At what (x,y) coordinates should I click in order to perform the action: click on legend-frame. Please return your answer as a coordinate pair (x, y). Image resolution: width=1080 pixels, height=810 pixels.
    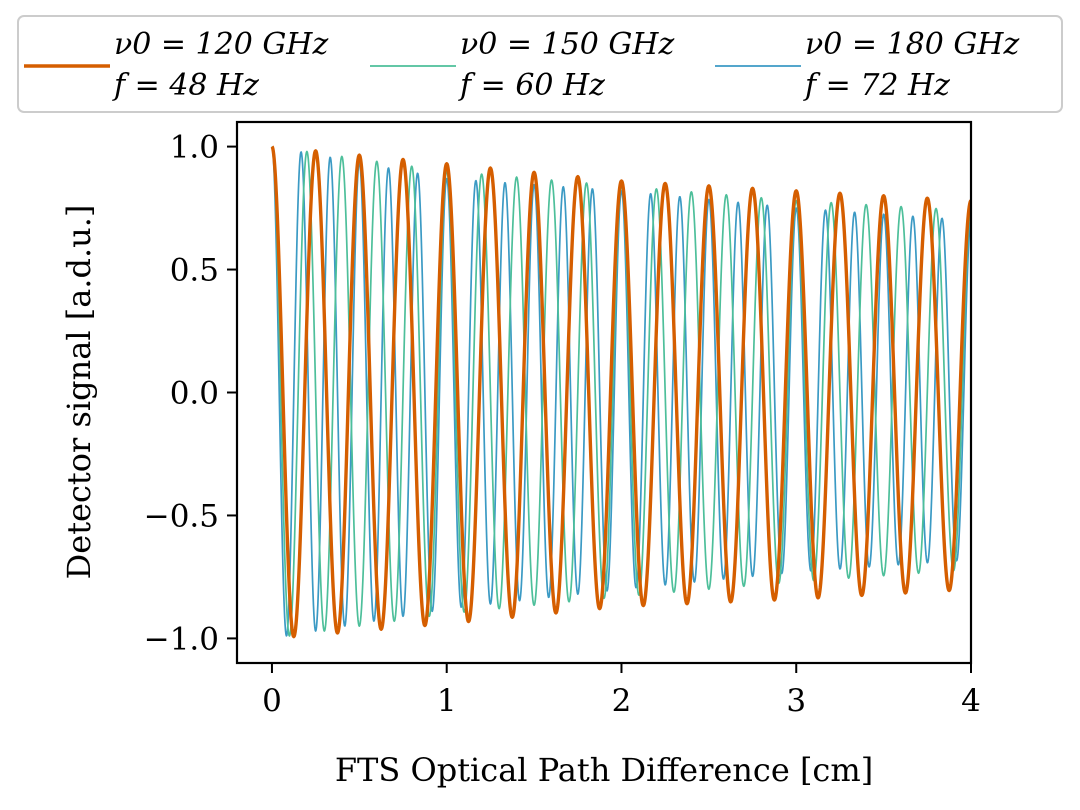
    Looking at the image, I should click on (540, 64).